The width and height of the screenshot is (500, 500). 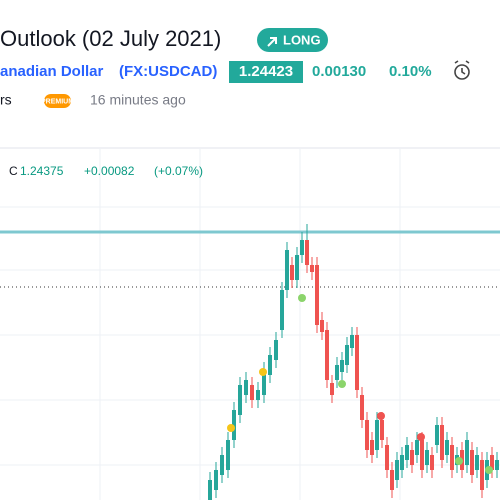 I want to click on legend-label: C, so click(x=13, y=171).